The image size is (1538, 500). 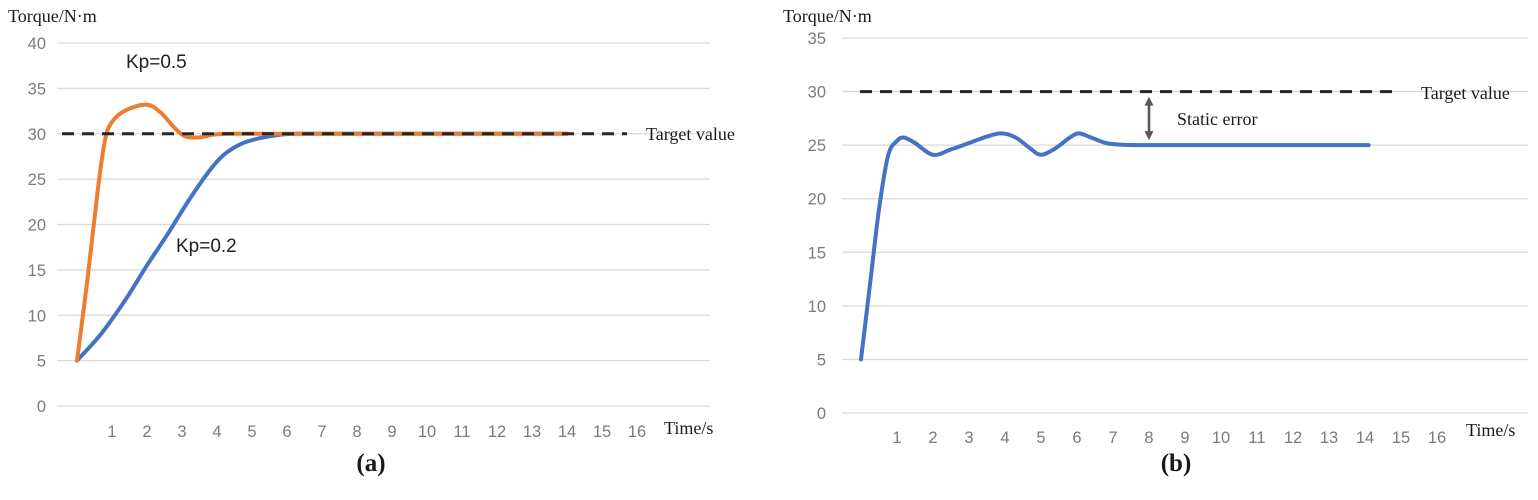 I want to click on series-label-kp-0.5: Kp=0.5, so click(x=156, y=62).